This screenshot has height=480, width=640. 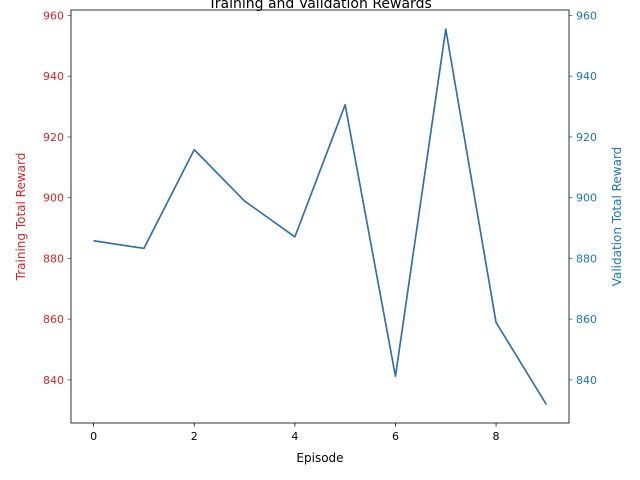 I want to click on y-tick-label-left: 920, so click(x=53, y=137).